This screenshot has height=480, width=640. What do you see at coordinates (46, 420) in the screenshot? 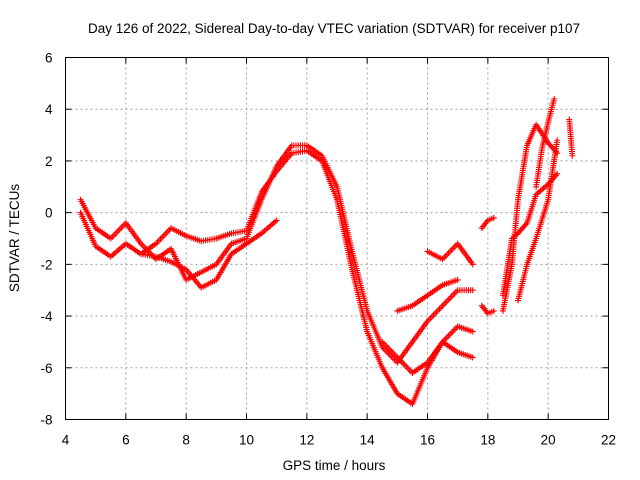
I see `y-tick-label: -8` at bounding box center [46, 420].